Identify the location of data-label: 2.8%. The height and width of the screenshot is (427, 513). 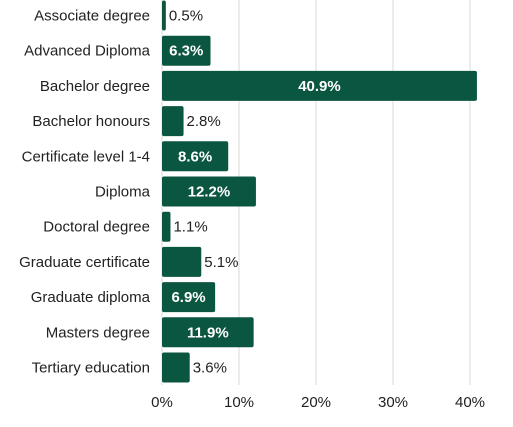
(204, 121).